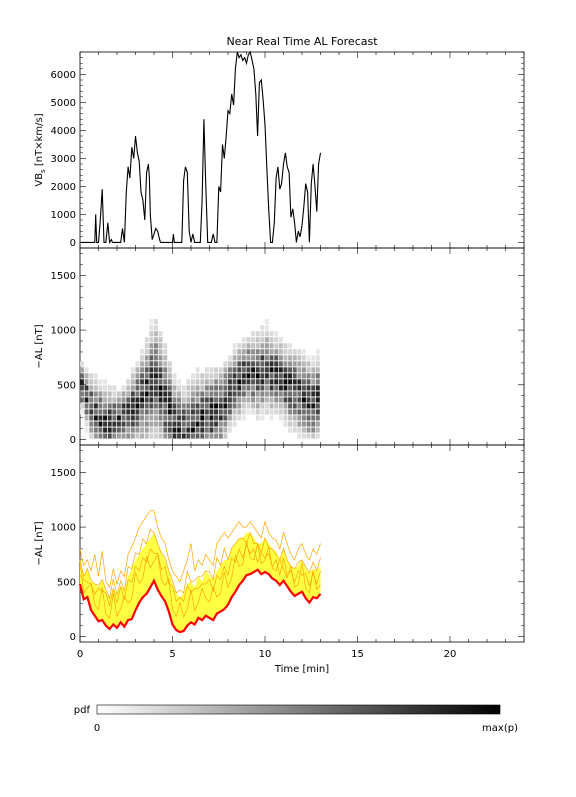 The width and height of the screenshot is (576, 797). Describe the element at coordinates (73, 637) in the screenshot. I see `y-tick-label: 0` at that location.